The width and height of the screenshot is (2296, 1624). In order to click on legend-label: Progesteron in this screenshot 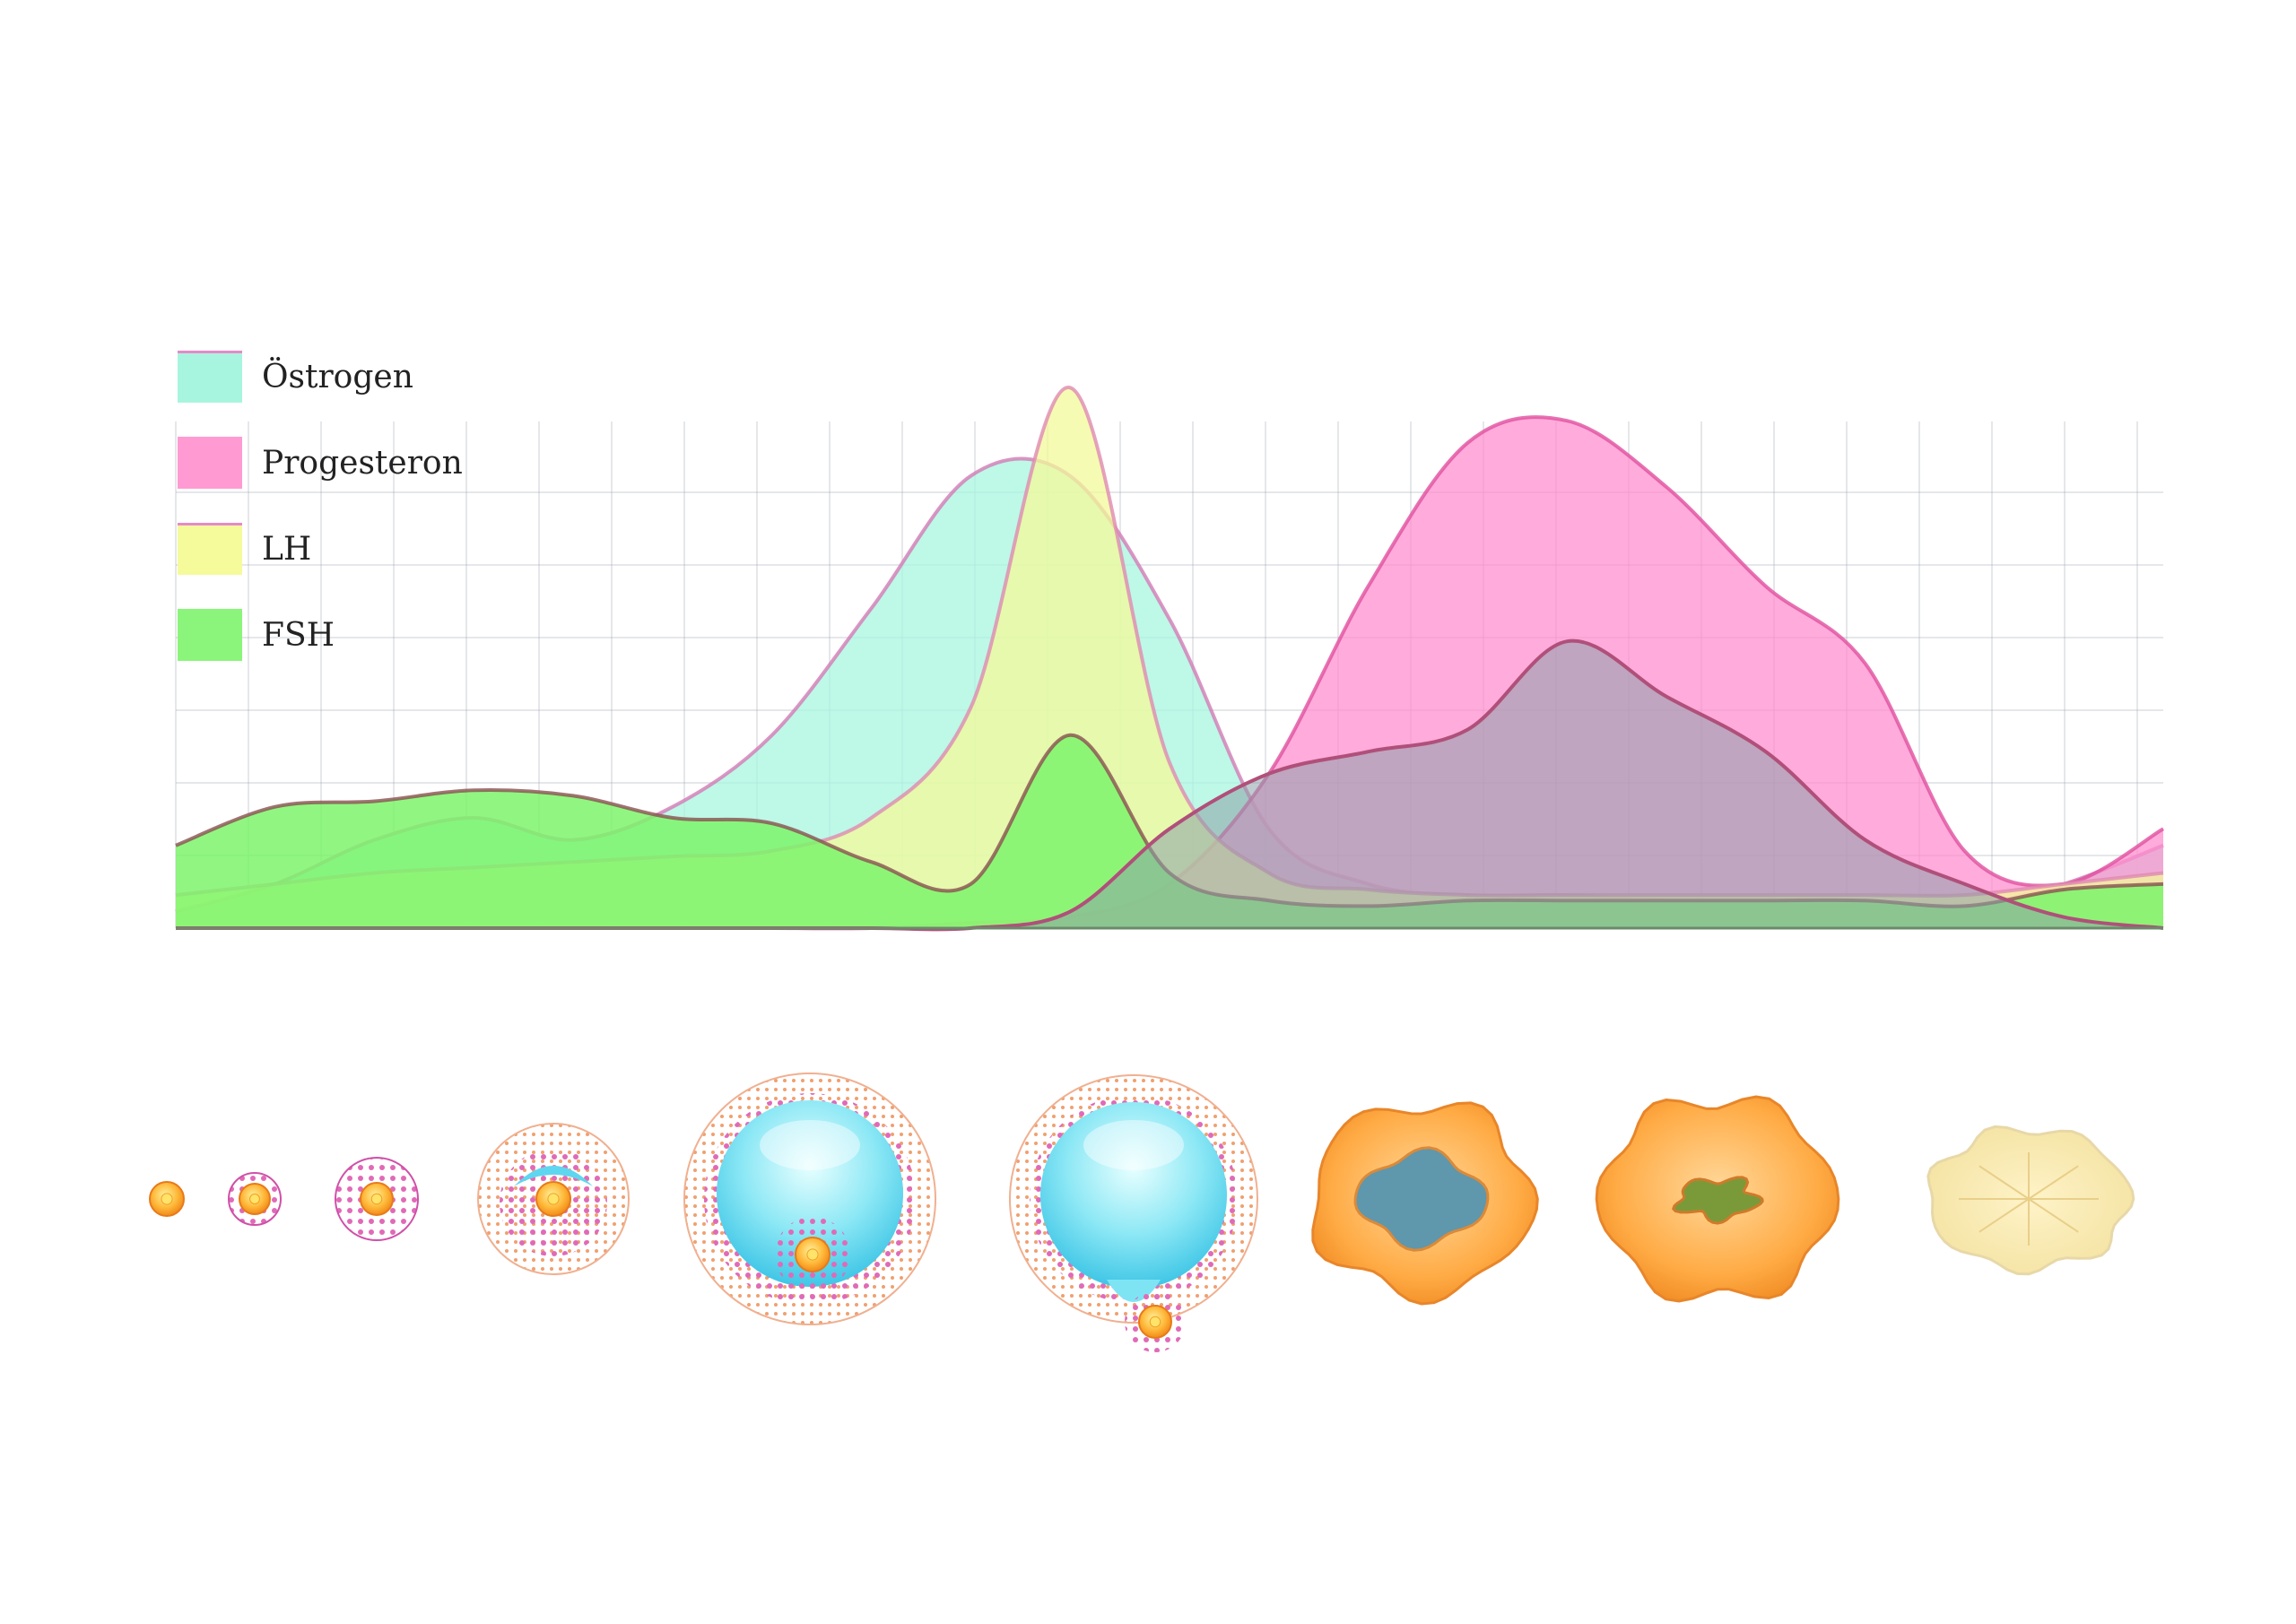, I will do `click(362, 463)`.